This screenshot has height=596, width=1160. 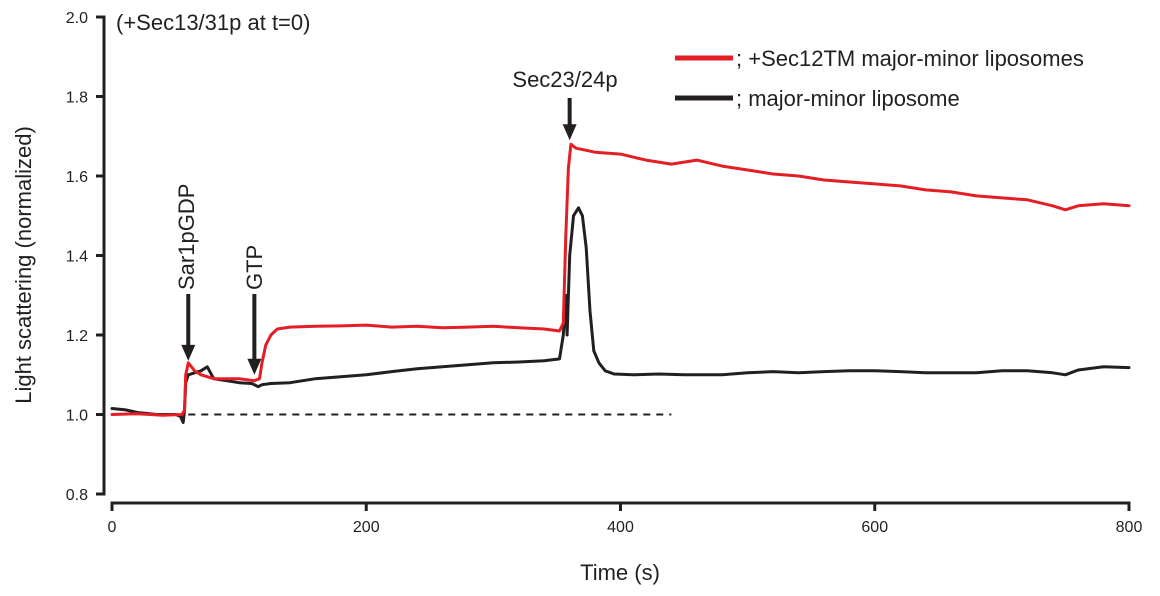 What do you see at coordinates (186, 237) in the screenshot?
I see `annotation-sar1pgdp: Sar1pGDP` at bounding box center [186, 237].